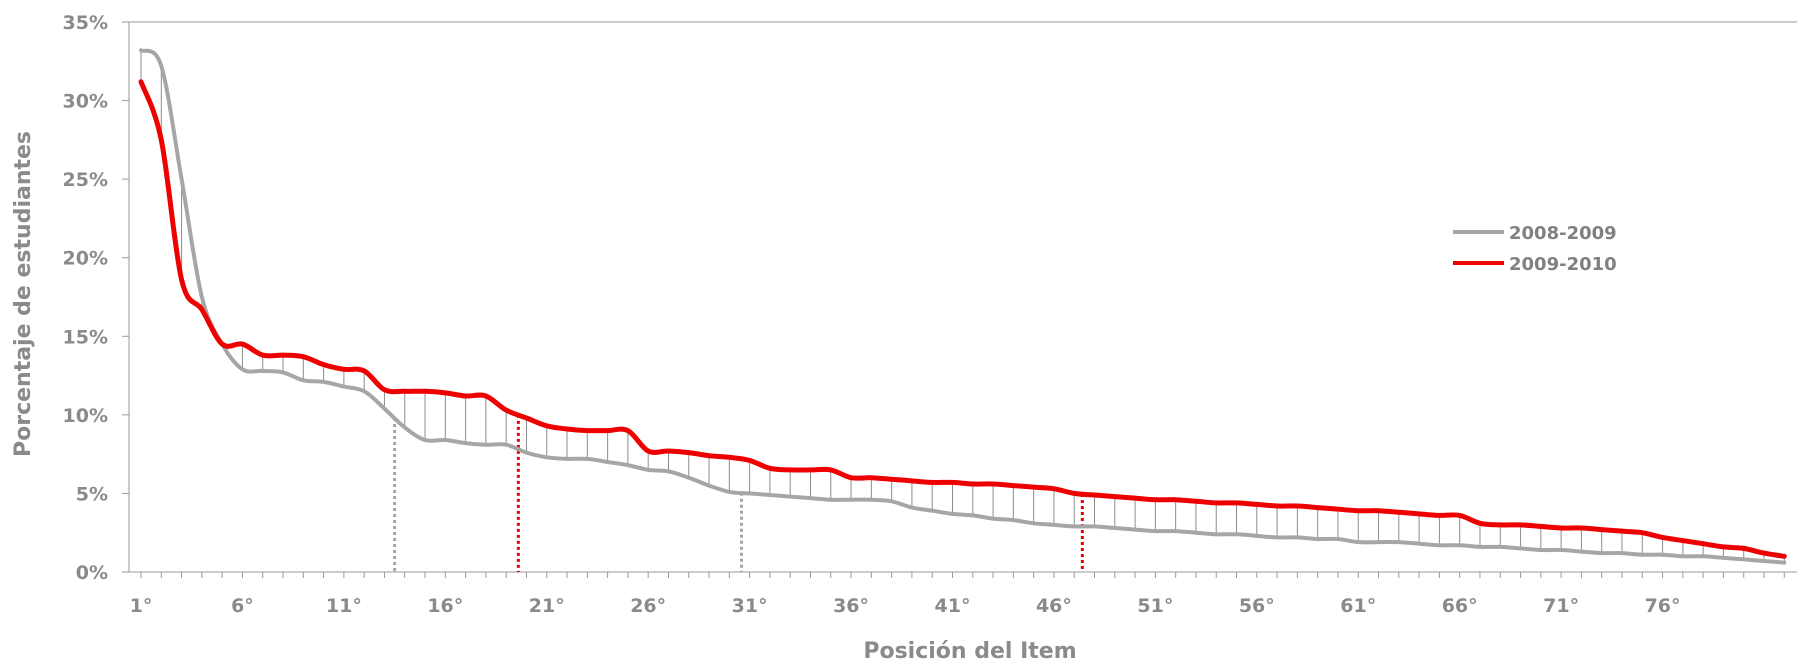  Describe the element at coordinates (1054, 606) in the screenshot. I see `x-tick-label: 46°` at that location.